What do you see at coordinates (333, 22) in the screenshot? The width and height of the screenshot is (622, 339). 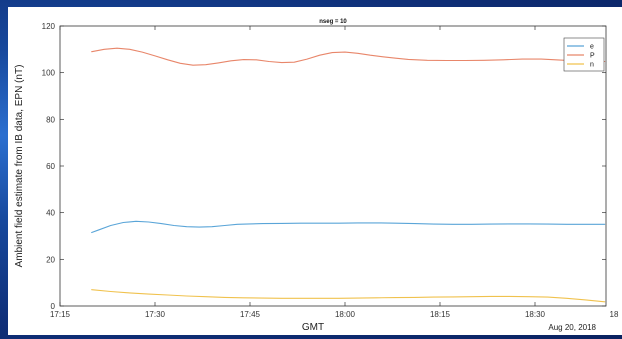 I see `chart-title: nseg = 10` at bounding box center [333, 22].